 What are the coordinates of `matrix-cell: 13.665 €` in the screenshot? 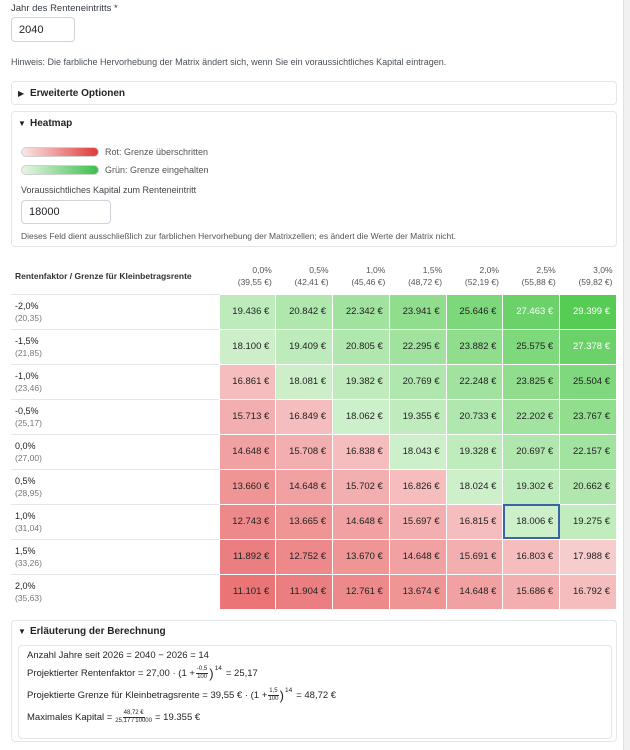 It's located at (304, 521).